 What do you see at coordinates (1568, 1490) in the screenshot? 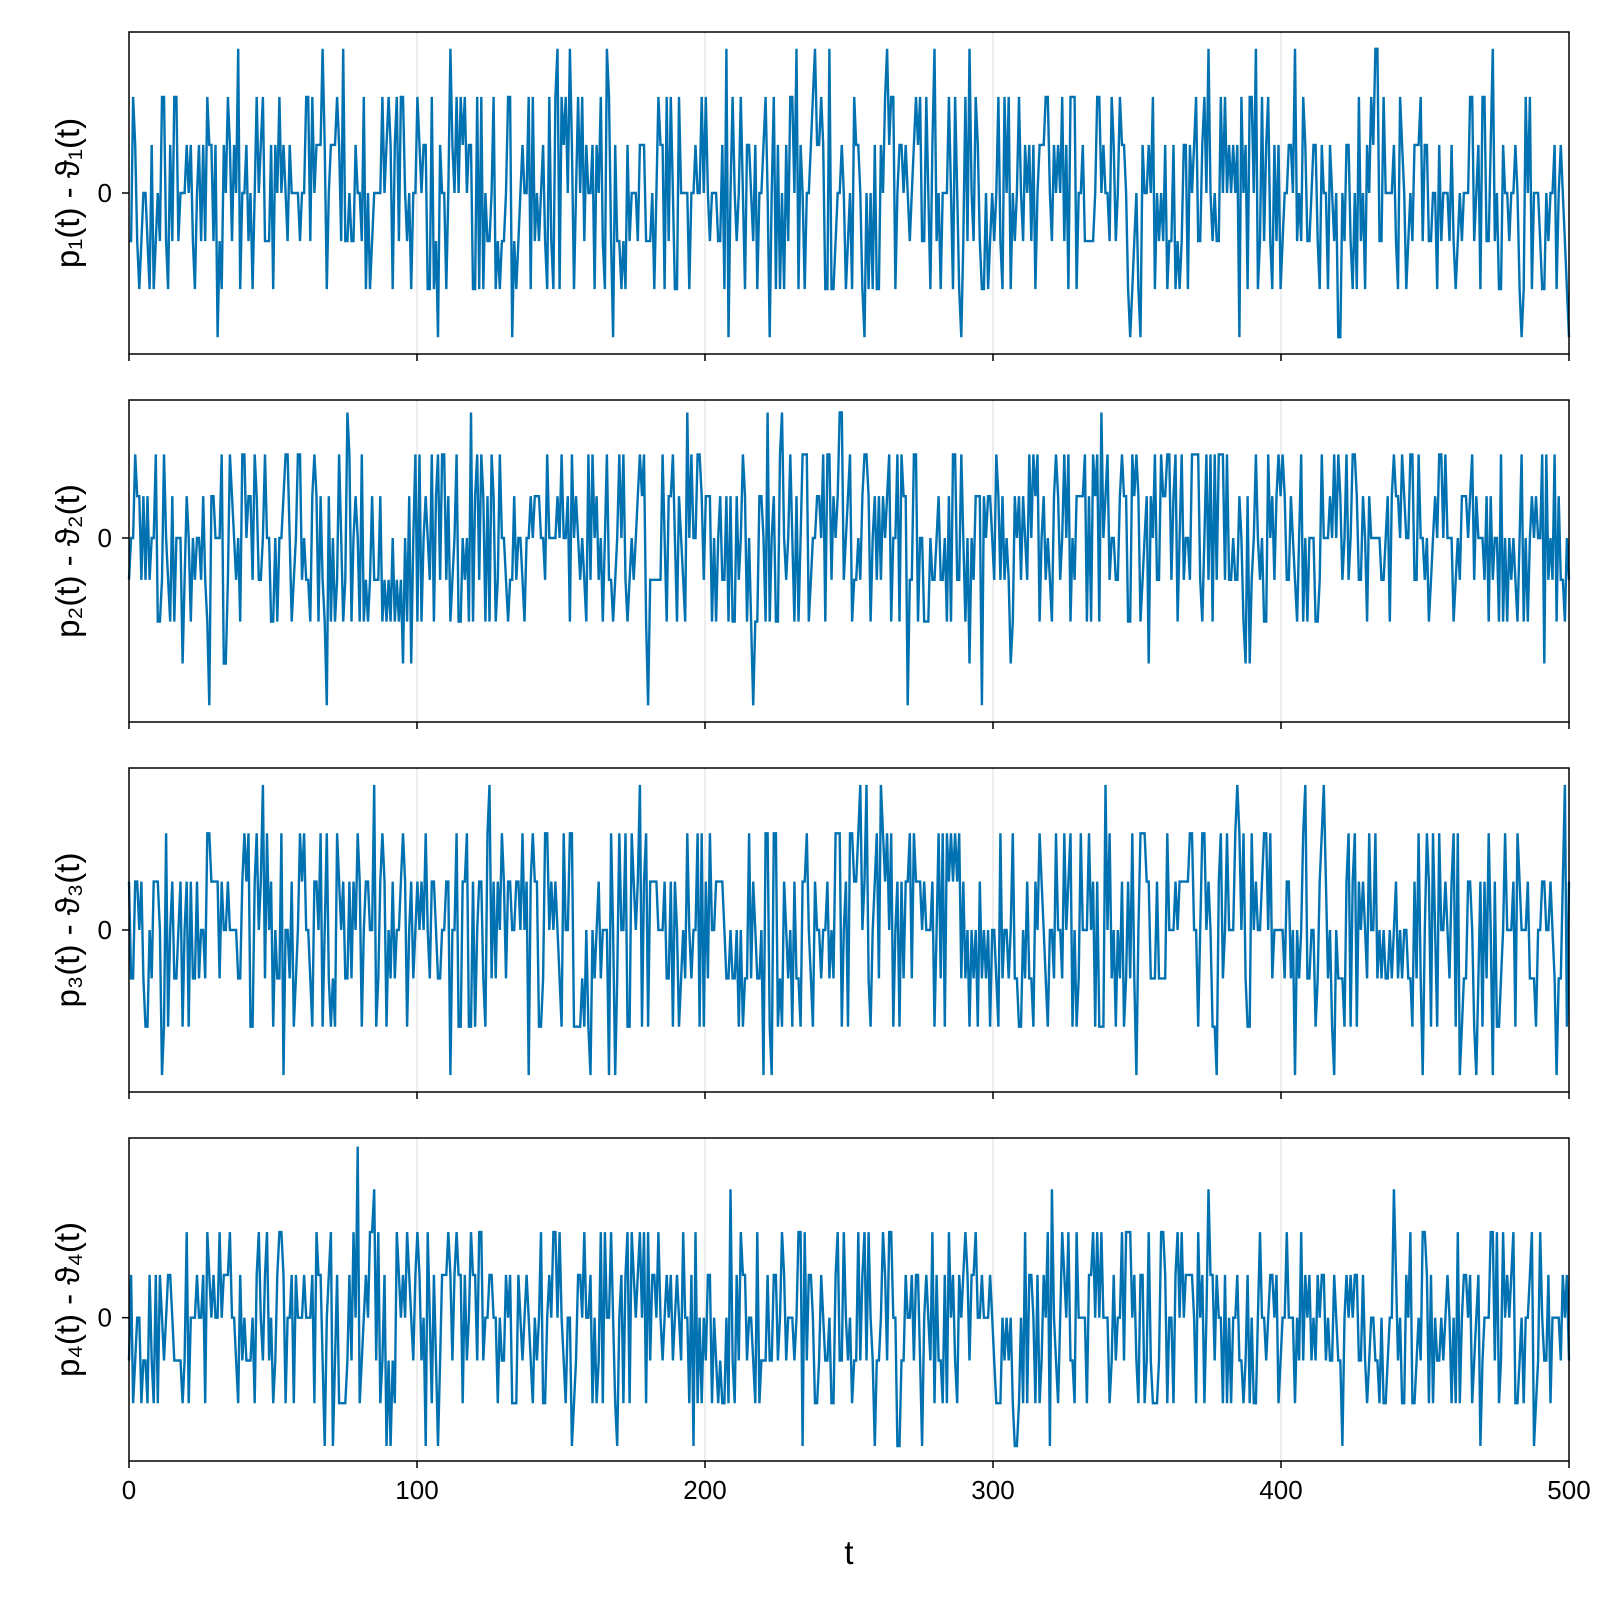
I see `x-tick-label: 500` at bounding box center [1568, 1490].